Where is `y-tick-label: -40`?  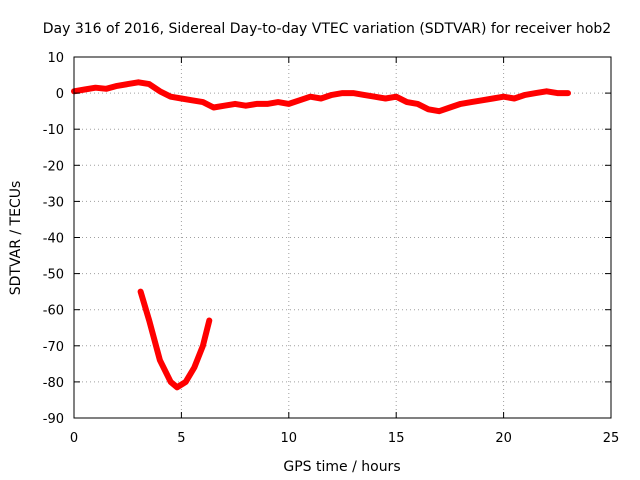 y-tick-label: -40 is located at coordinates (53, 239).